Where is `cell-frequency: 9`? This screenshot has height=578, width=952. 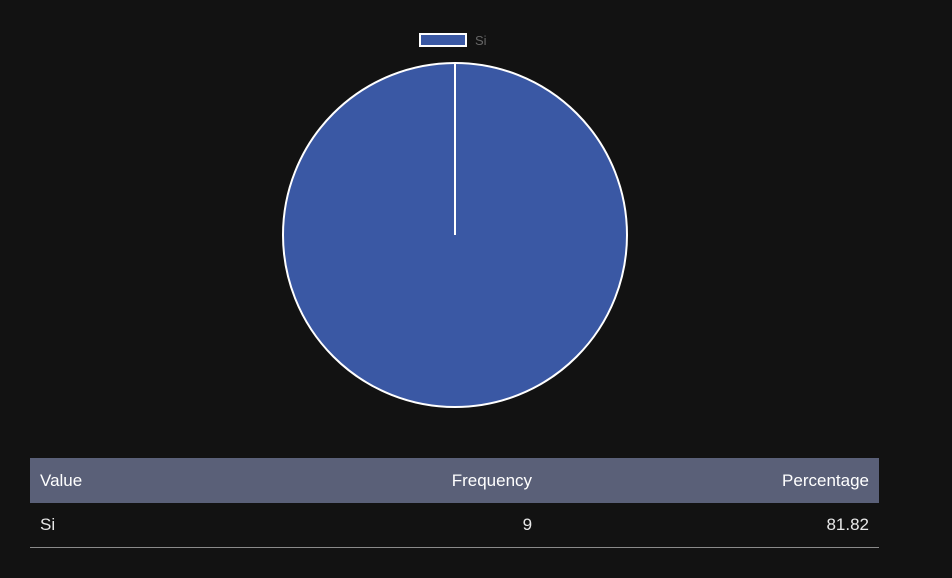 cell-frequency: 9 is located at coordinates (384, 525).